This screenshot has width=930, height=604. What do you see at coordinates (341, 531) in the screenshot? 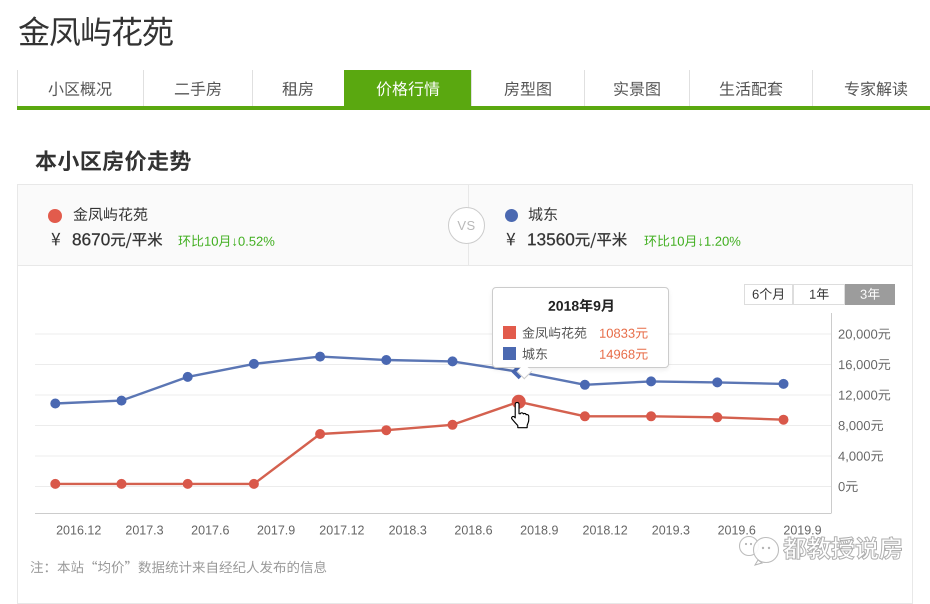
I see `svg-text: 2017.12` at bounding box center [341, 531].